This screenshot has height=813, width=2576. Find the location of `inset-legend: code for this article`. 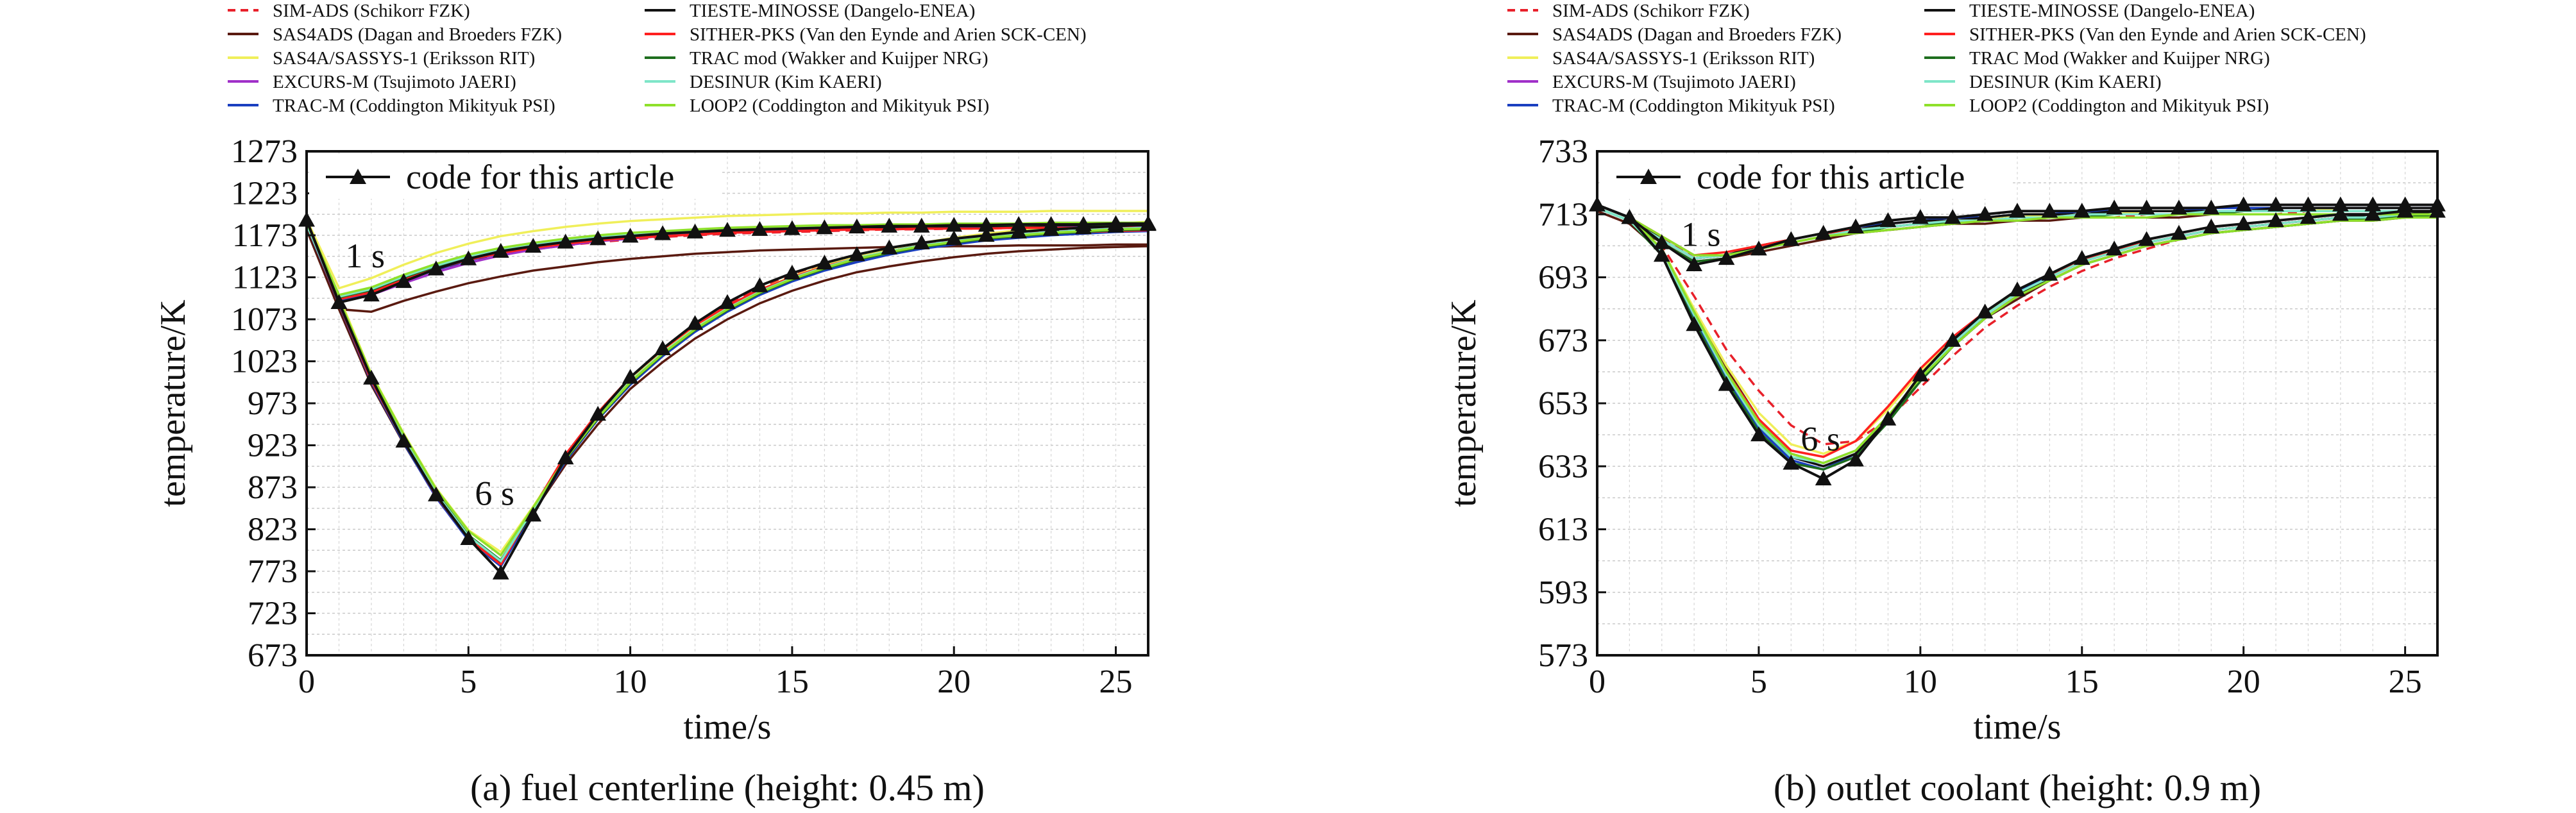

inset-legend: code for this article is located at coordinates (514, 176).